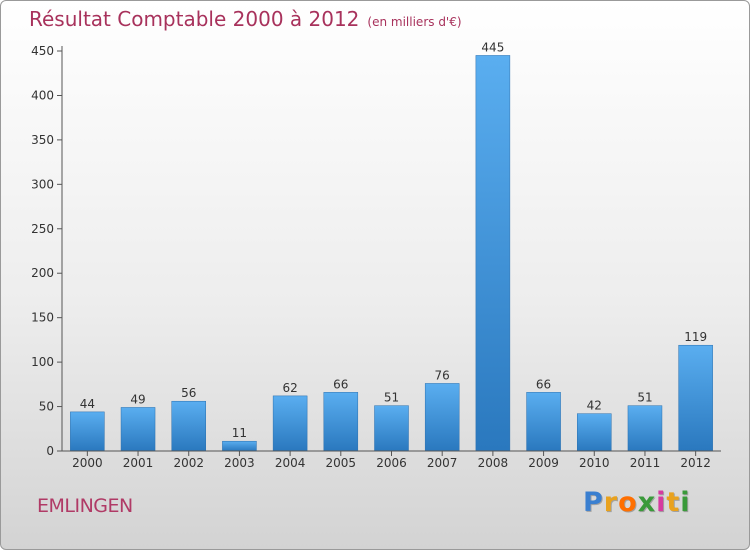  What do you see at coordinates (188, 393) in the screenshot?
I see `bar-value-label: 56` at bounding box center [188, 393].